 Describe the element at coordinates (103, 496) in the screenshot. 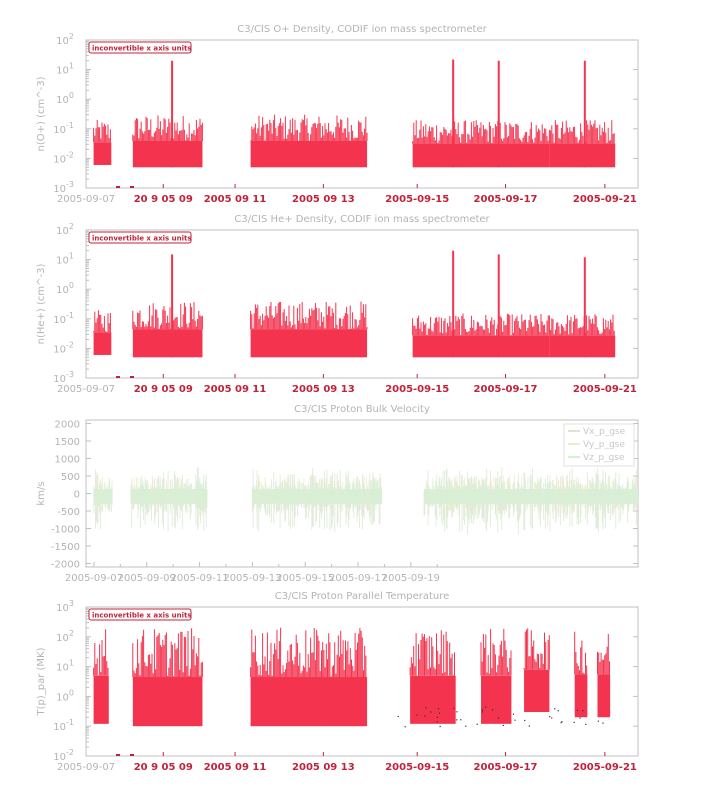

I see `series-core` at that location.